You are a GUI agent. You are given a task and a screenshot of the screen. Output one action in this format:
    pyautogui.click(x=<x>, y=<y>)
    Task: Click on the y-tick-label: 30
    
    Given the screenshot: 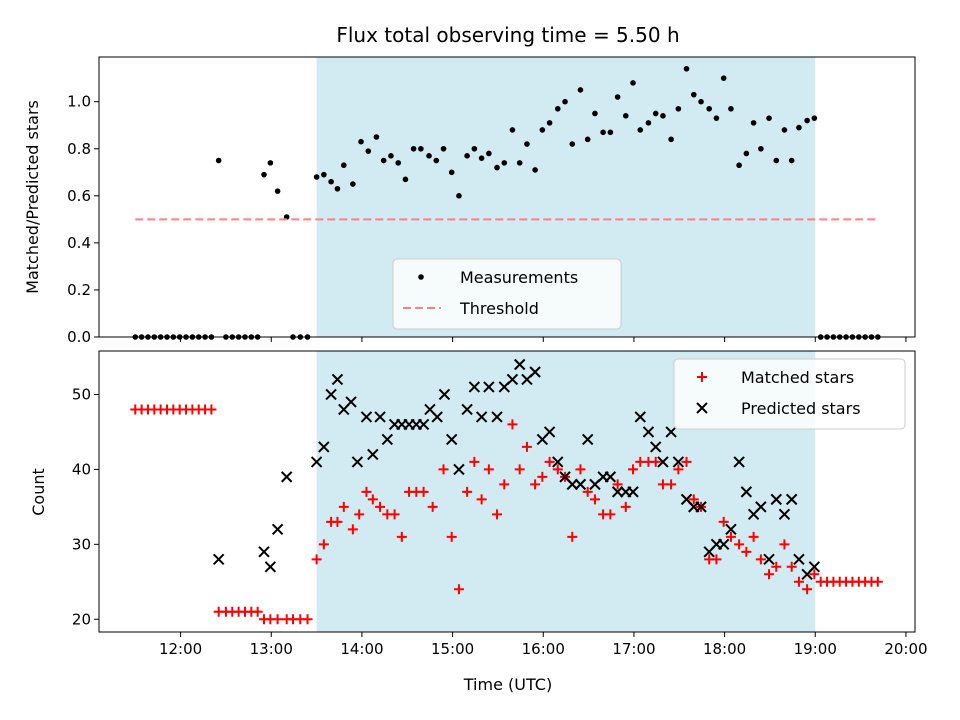 What is the action you would take?
    pyautogui.click(x=81, y=544)
    